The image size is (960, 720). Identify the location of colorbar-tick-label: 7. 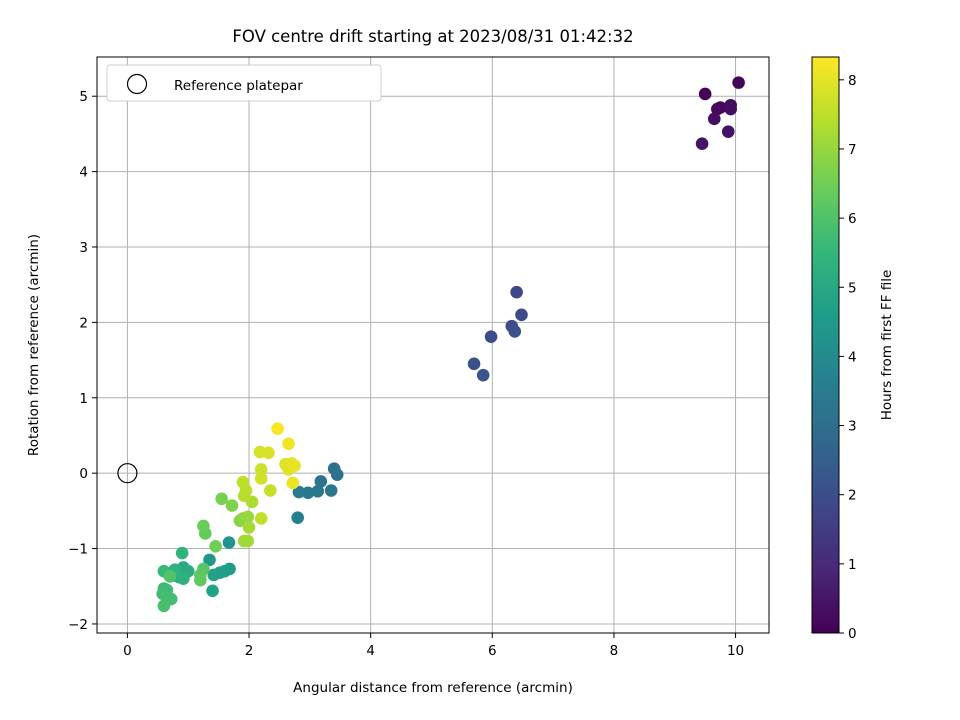
(852, 150).